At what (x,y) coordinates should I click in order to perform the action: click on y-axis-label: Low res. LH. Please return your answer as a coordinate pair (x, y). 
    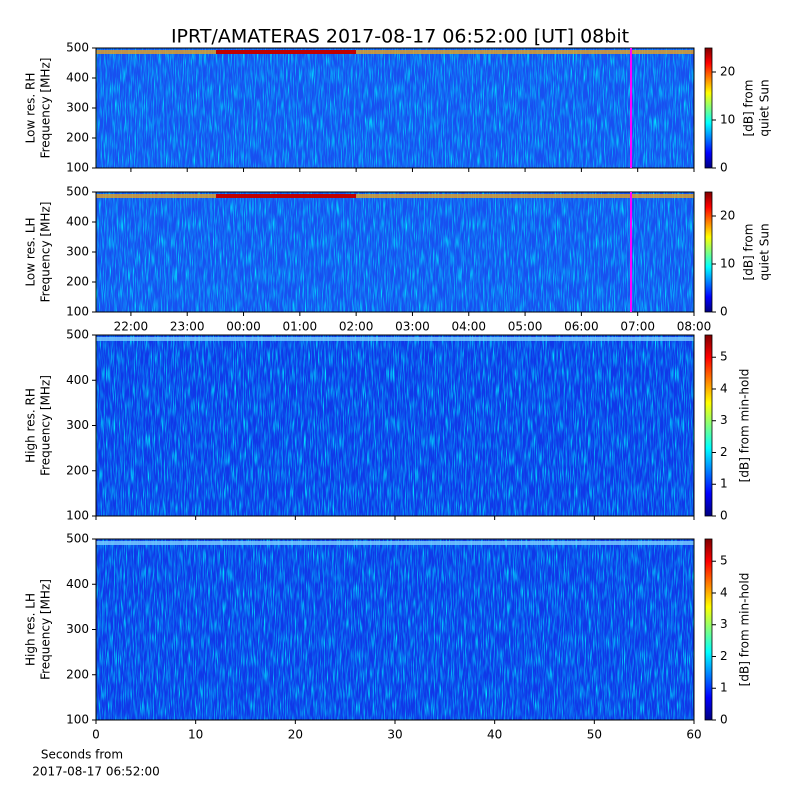
    Looking at the image, I should click on (31, 251).